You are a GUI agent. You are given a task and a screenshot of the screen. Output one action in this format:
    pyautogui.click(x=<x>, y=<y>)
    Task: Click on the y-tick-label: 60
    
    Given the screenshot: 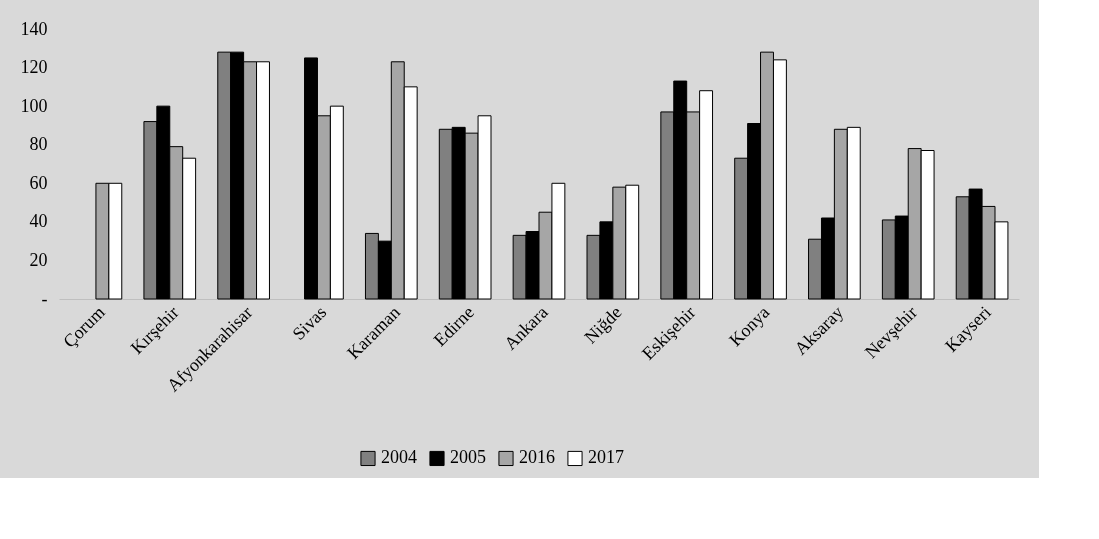 What is the action you would take?
    pyautogui.click(x=38, y=182)
    